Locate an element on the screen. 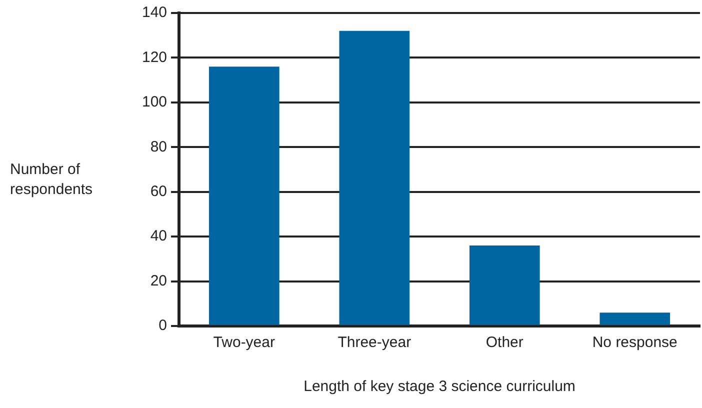  x-axis-title: Length of key stage 3 science curriculum is located at coordinates (440, 387).